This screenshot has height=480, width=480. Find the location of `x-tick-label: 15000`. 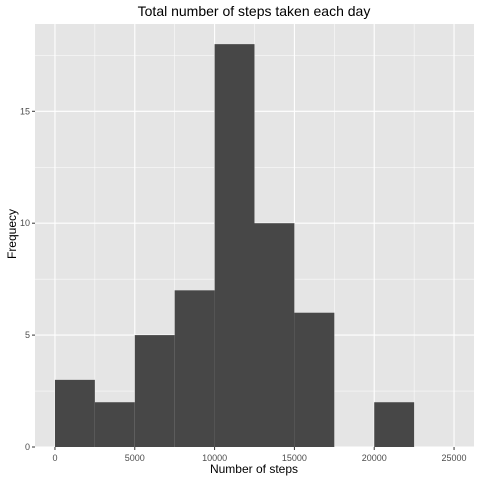

x-tick-label: 15000 is located at coordinates (294, 458).